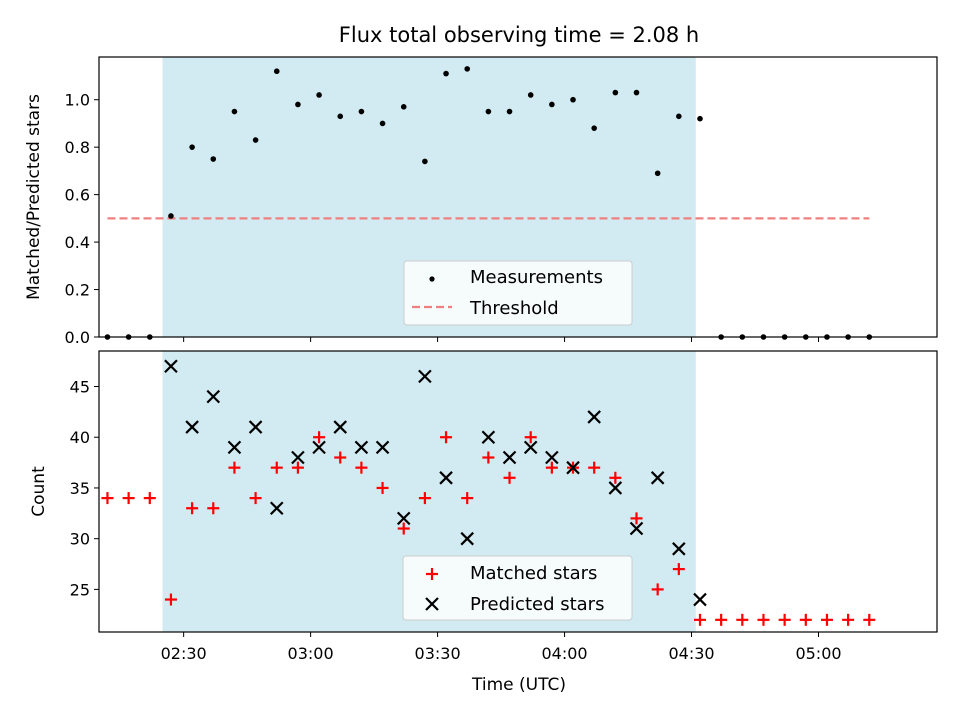 Image resolution: width=960 pixels, height=720 pixels. I want to click on y-tick-label: 25, so click(80, 589).